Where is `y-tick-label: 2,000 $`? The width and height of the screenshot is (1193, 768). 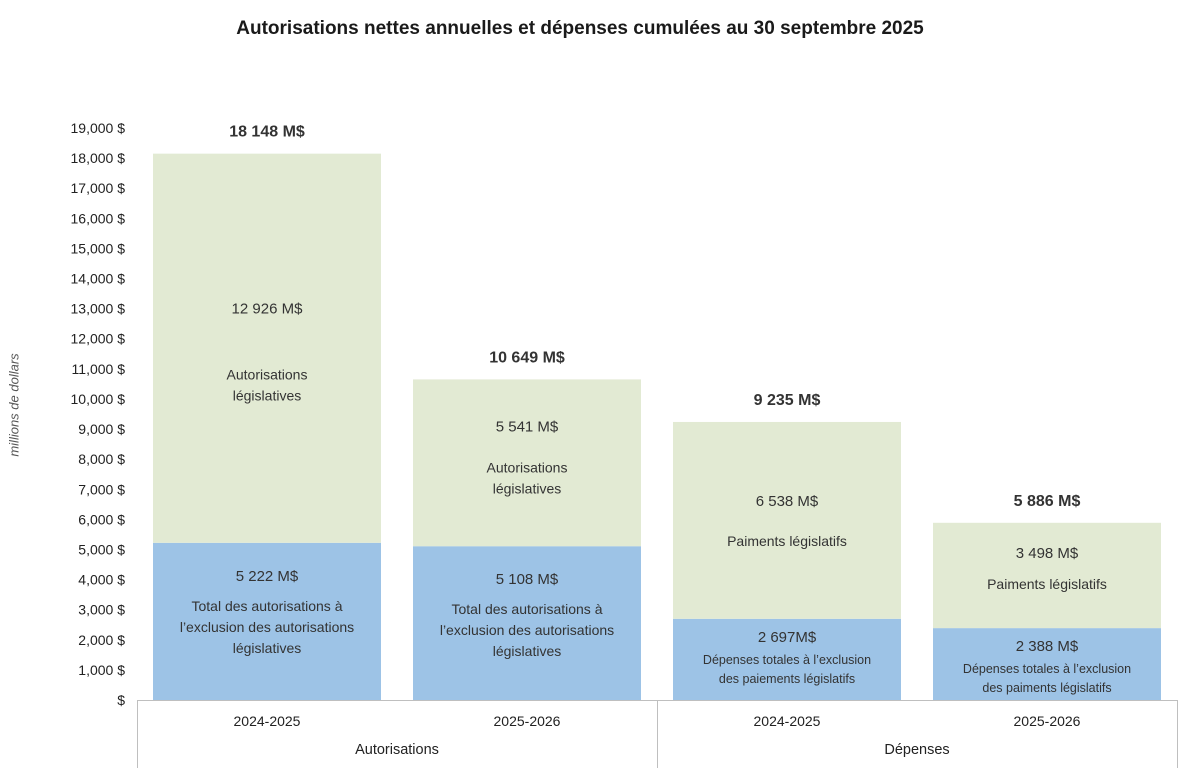
y-tick-label: 2,000 $ is located at coordinates (101, 640).